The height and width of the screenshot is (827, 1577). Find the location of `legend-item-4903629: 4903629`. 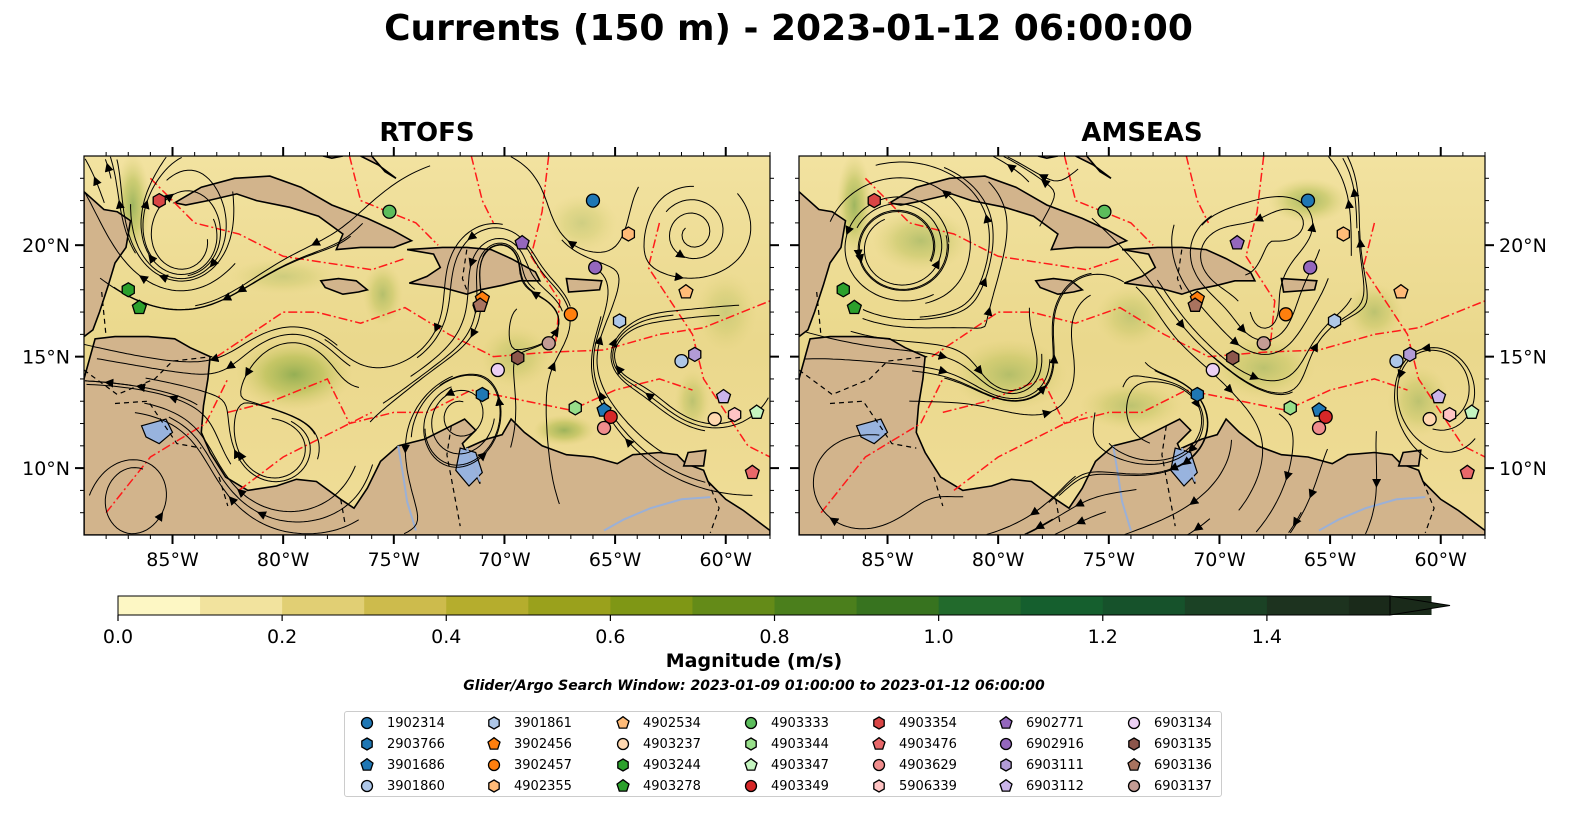

legend-item-4903629: 4903629 is located at coordinates (914, 765).